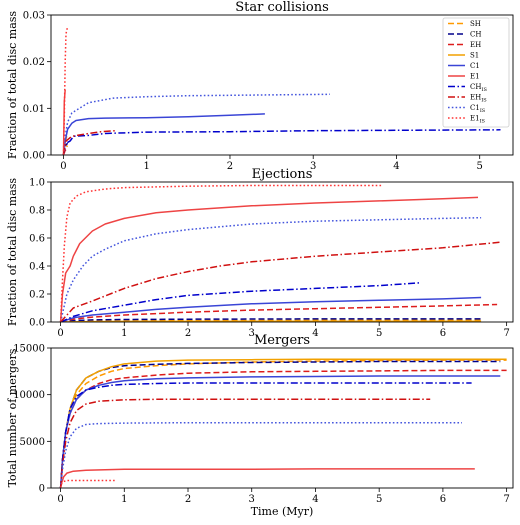 This screenshot has height=525, width=520. What do you see at coordinates (282, 174) in the screenshot?
I see `panel-title: Ejections` at bounding box center [282, 174].